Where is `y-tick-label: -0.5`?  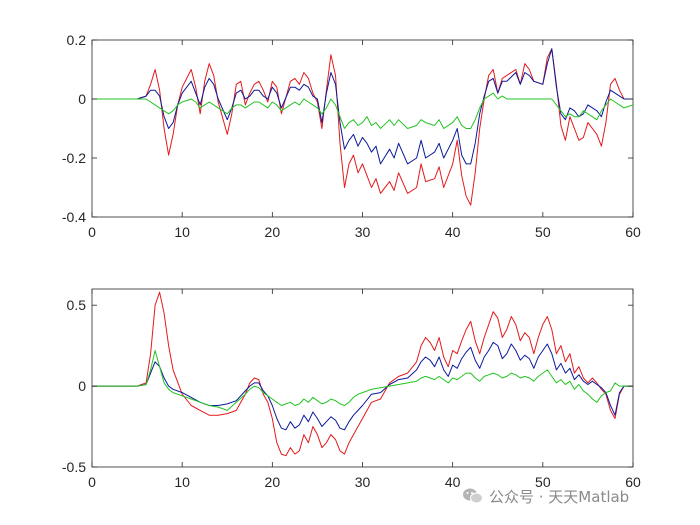 y-tick-label: -0.5 is located at coordinates (74, 467).